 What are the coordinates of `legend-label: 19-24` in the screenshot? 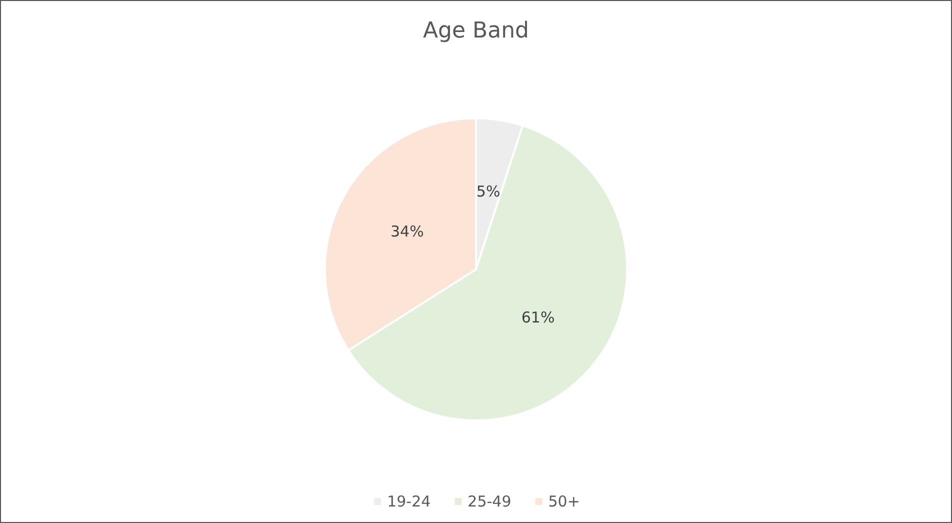 It's located at (409, 501).